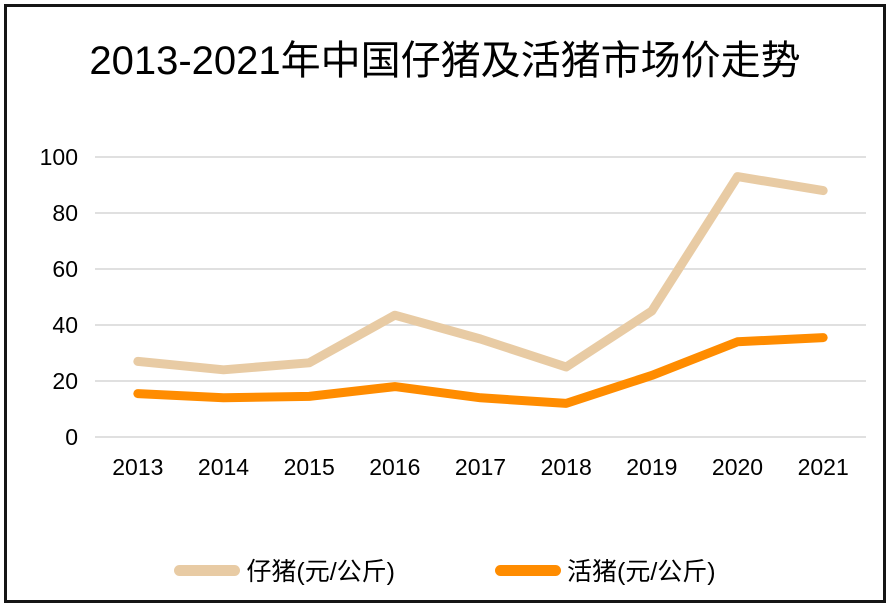 Image resolution: width=890 pixels, height=607 pixels. Describe the element at coordinates (71, 437) in the screenshot. I see `y-axis-tick-label: 0` at that location.